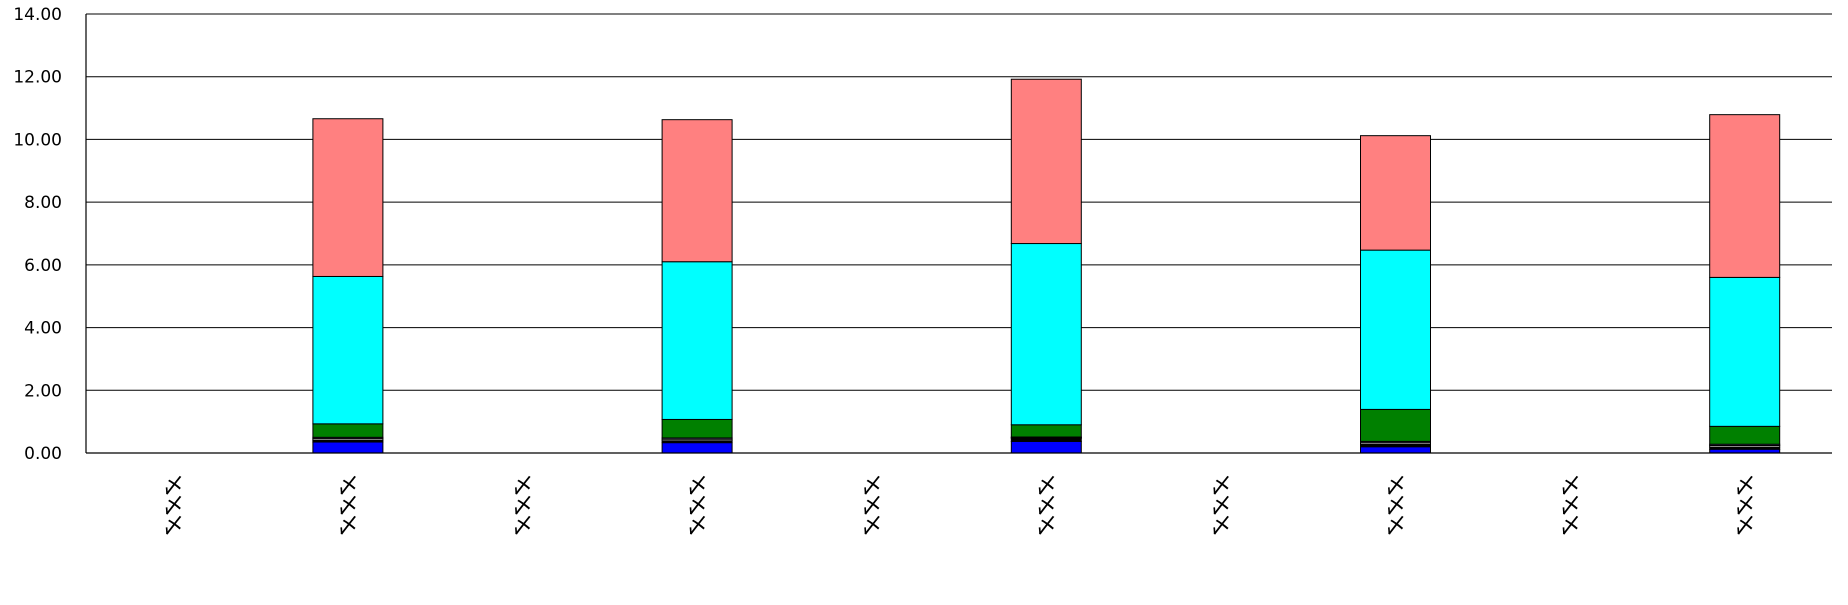  What do you see at coordinates (43, 266) in the screenshot?
I see `y-tick-label: 6.00` at bounding box center [43, 266].